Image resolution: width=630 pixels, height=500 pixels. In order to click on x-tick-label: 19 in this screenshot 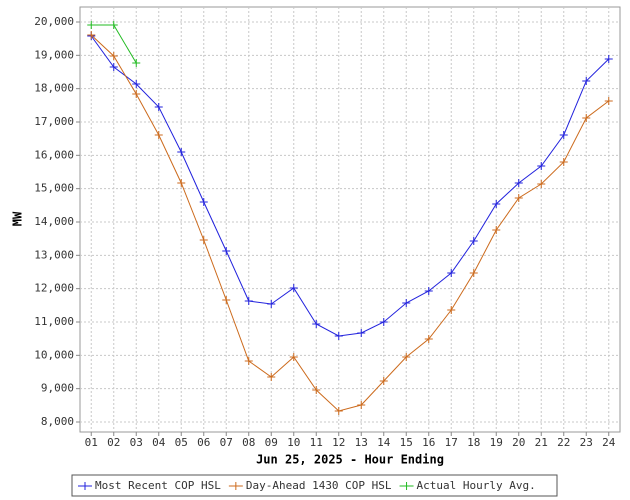, I will do `click(496, 442)`.